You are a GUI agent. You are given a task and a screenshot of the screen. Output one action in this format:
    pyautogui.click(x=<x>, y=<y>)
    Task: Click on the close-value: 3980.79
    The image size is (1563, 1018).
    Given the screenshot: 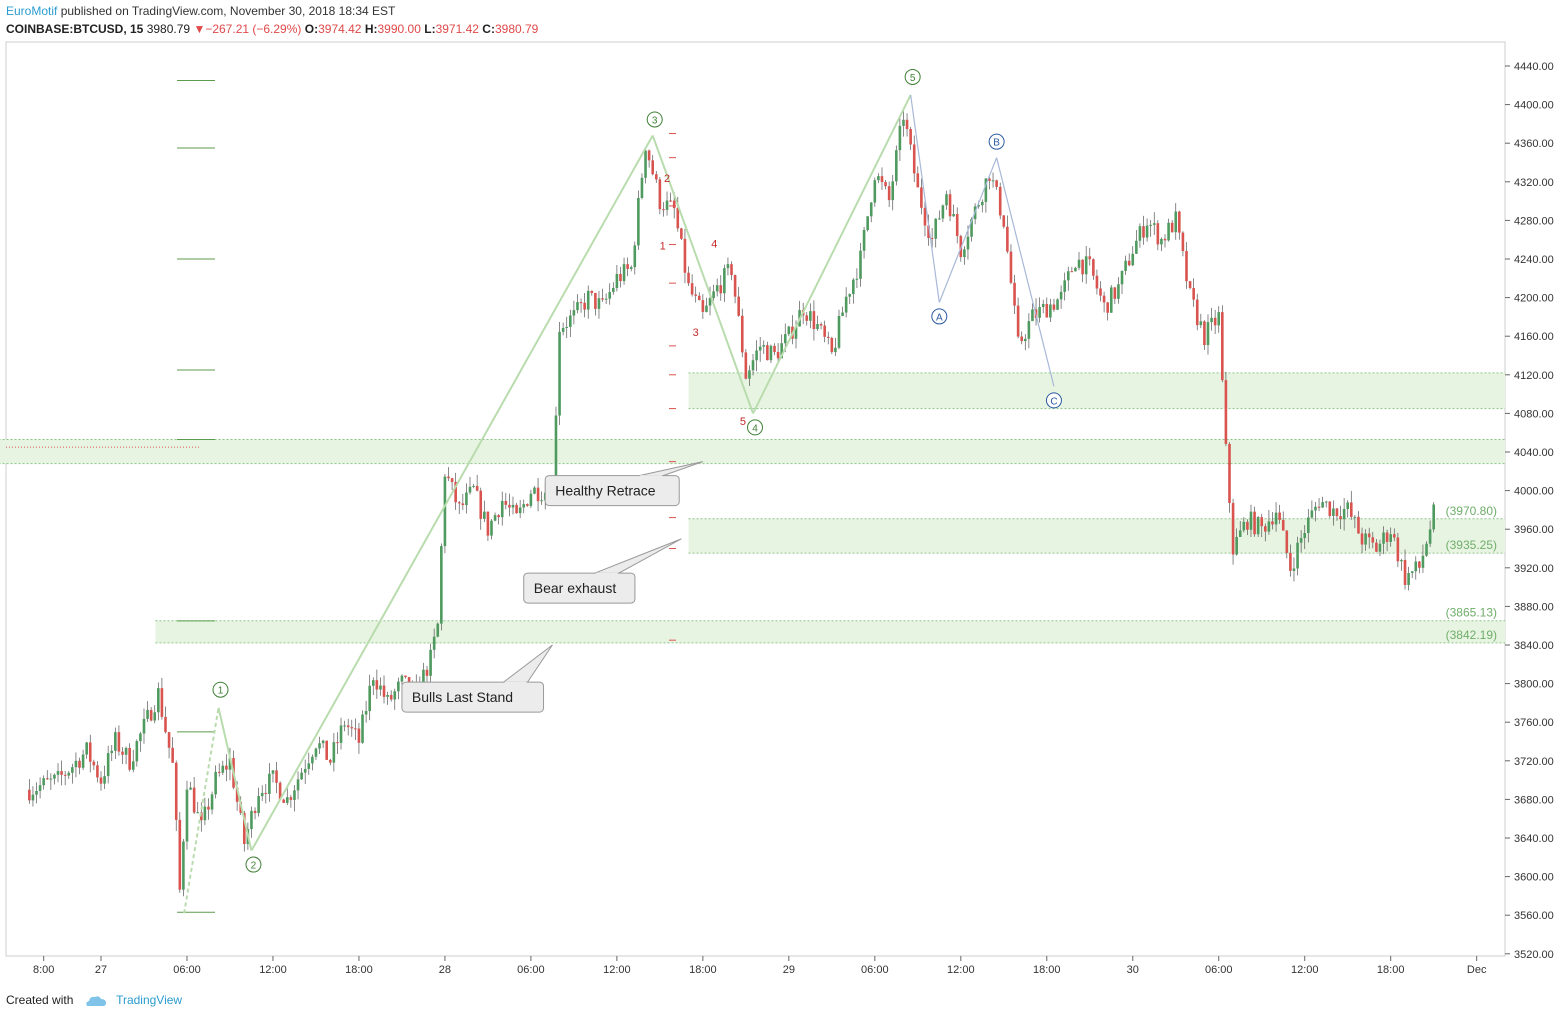 What is the action you would take?
    pyautogui.click(x=516, y=29)
    